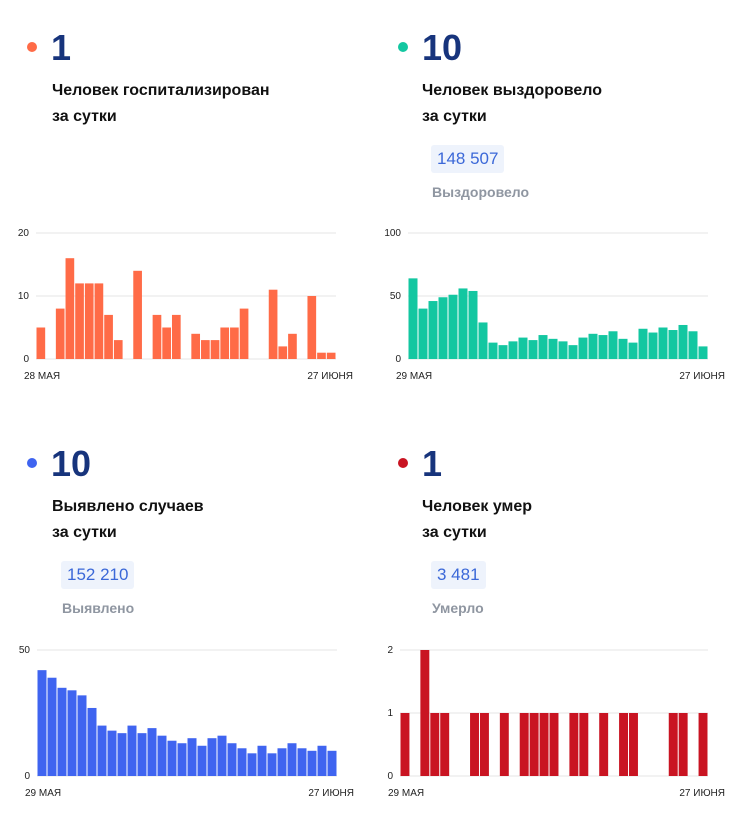 The height and width of the screenshot is (834, 754). I want to click on daily-label-line1: Выявлено случаев, so click(128, 506).